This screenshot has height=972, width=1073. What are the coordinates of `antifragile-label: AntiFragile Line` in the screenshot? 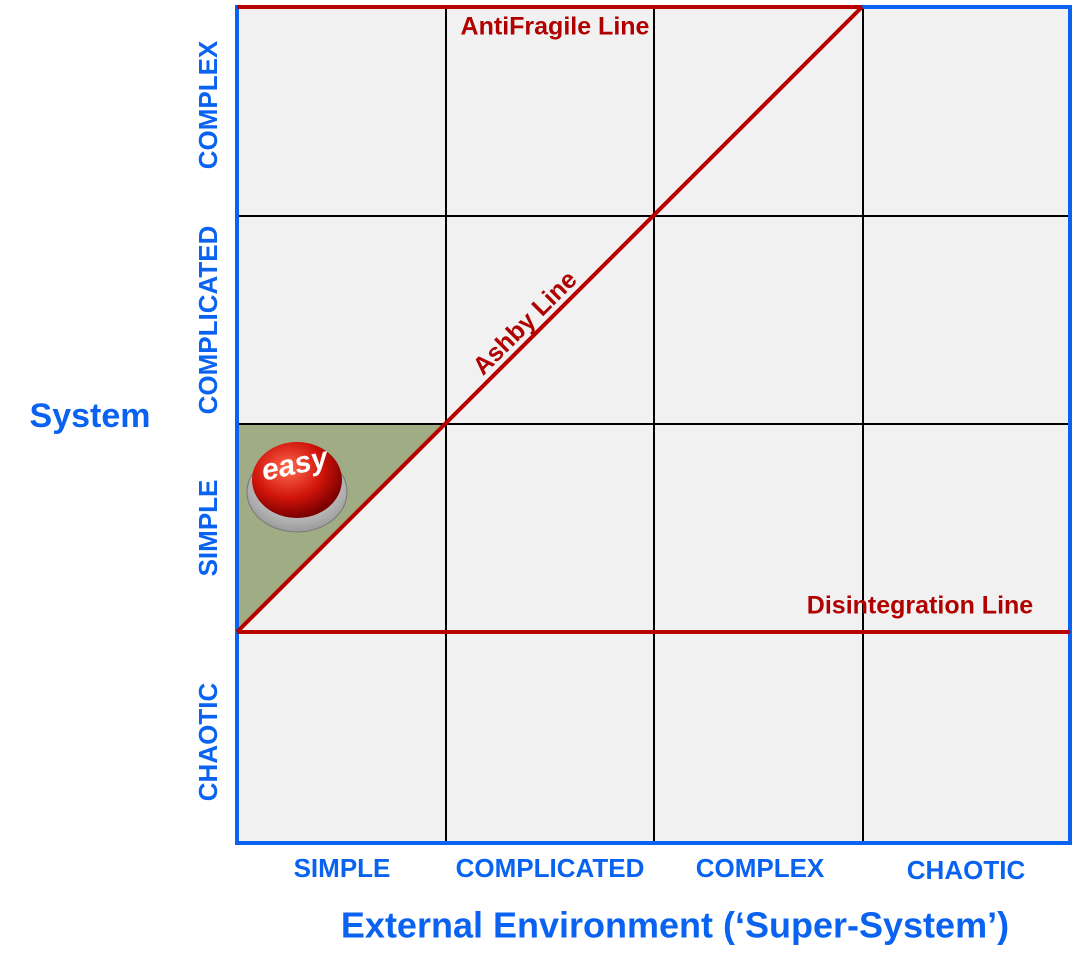 It's located at (555, 27).